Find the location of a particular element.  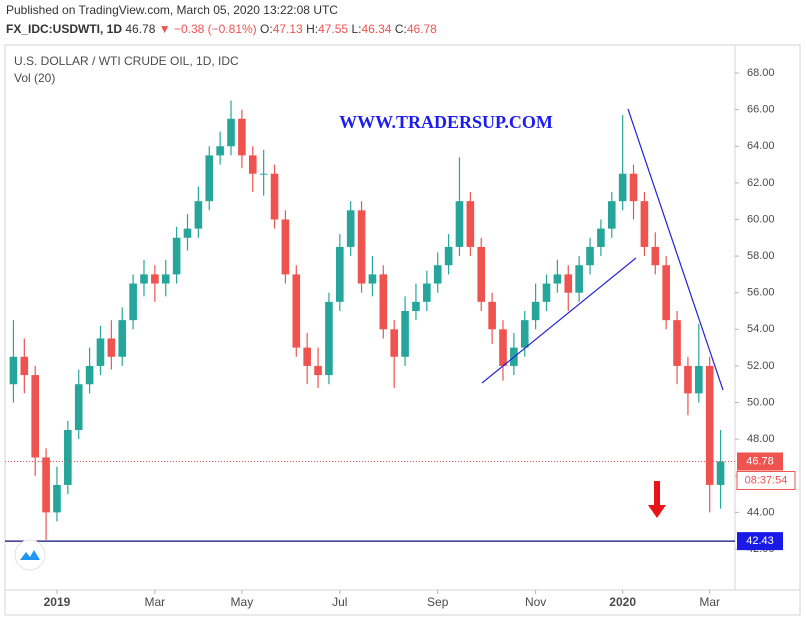

y-tick-label: 64.00 is located at coordinates (761, 146).